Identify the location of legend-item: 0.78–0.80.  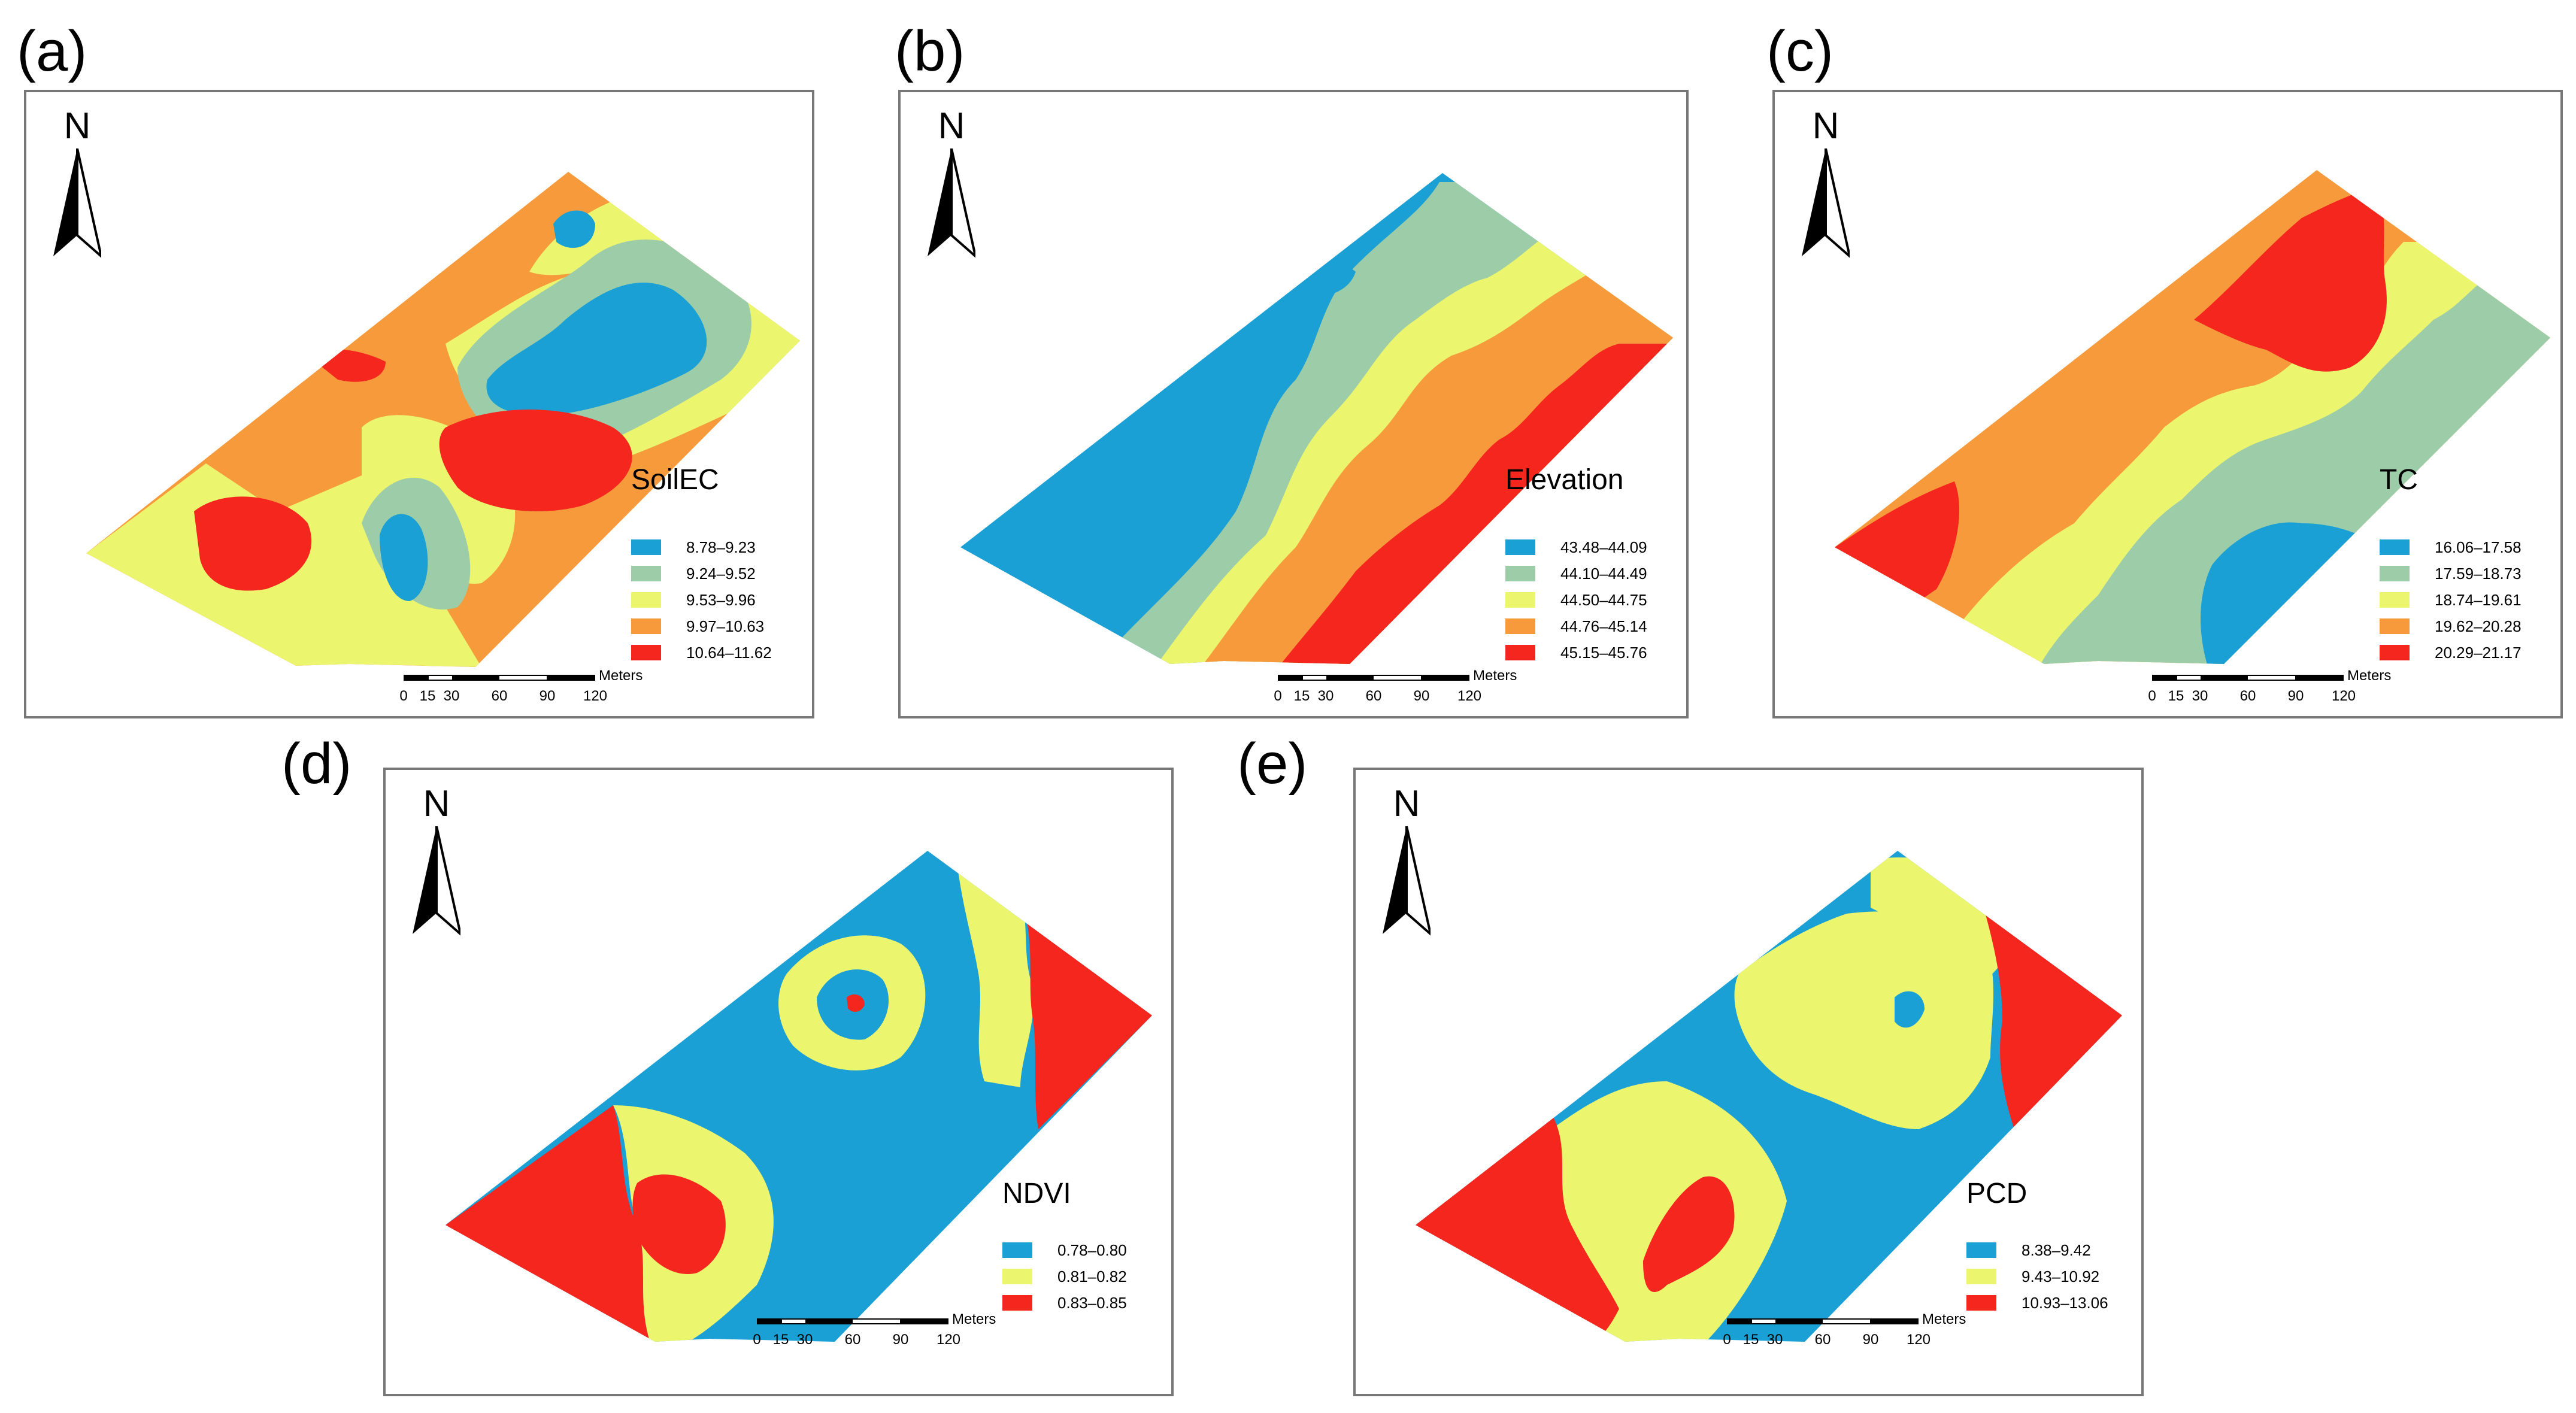
(1064, 1250).